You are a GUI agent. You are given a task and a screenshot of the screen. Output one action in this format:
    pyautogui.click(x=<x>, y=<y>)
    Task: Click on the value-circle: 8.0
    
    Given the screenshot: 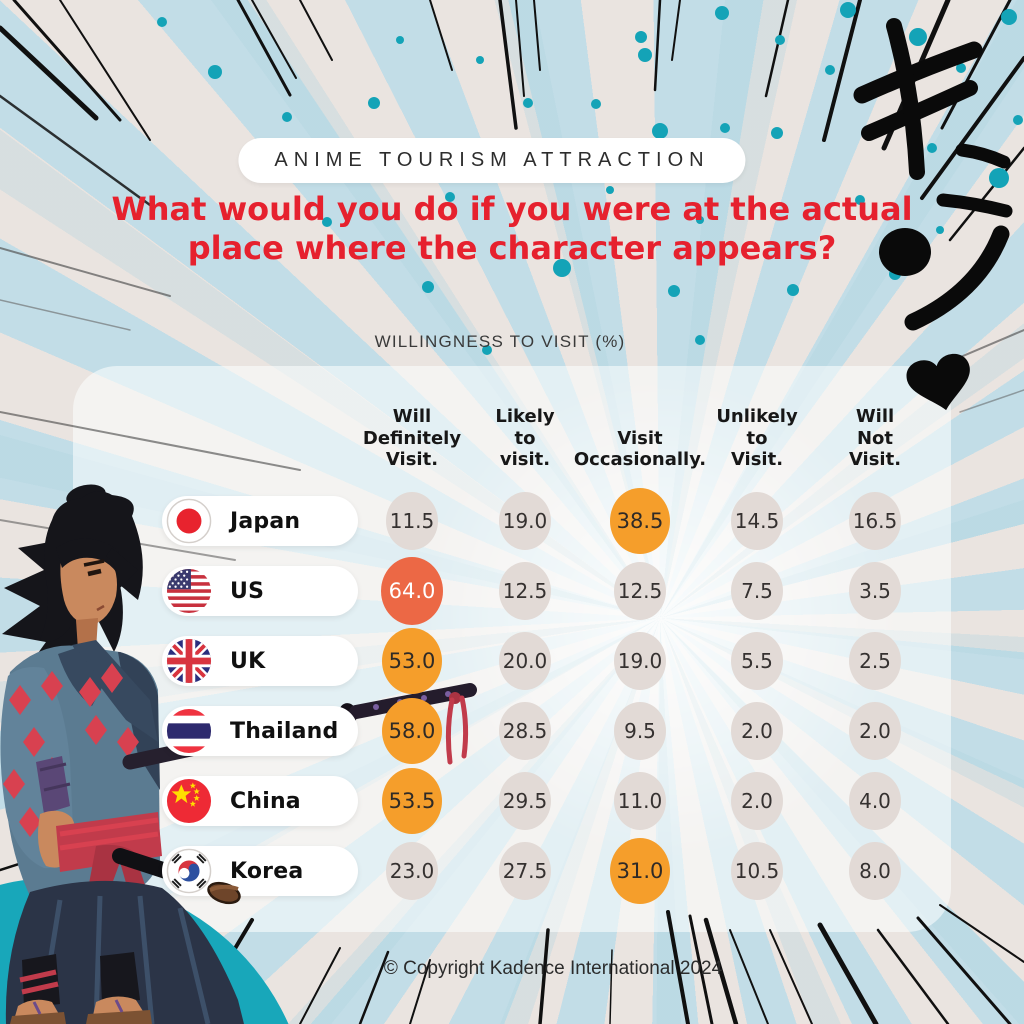 What is the action you would take?
    pyautogui.click(x=875, y=871)
    